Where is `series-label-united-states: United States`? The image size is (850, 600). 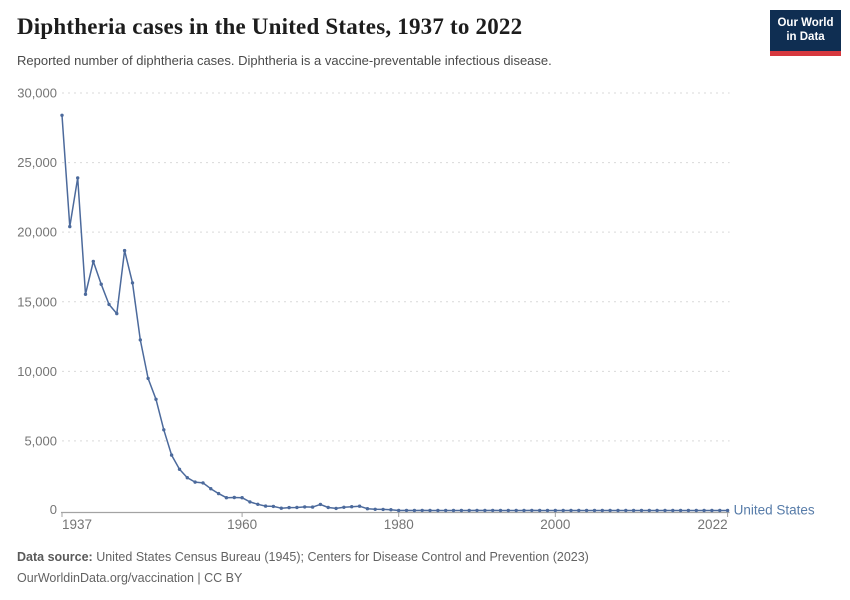
series-label-united-states: United States is located at coordinates (774, 510).